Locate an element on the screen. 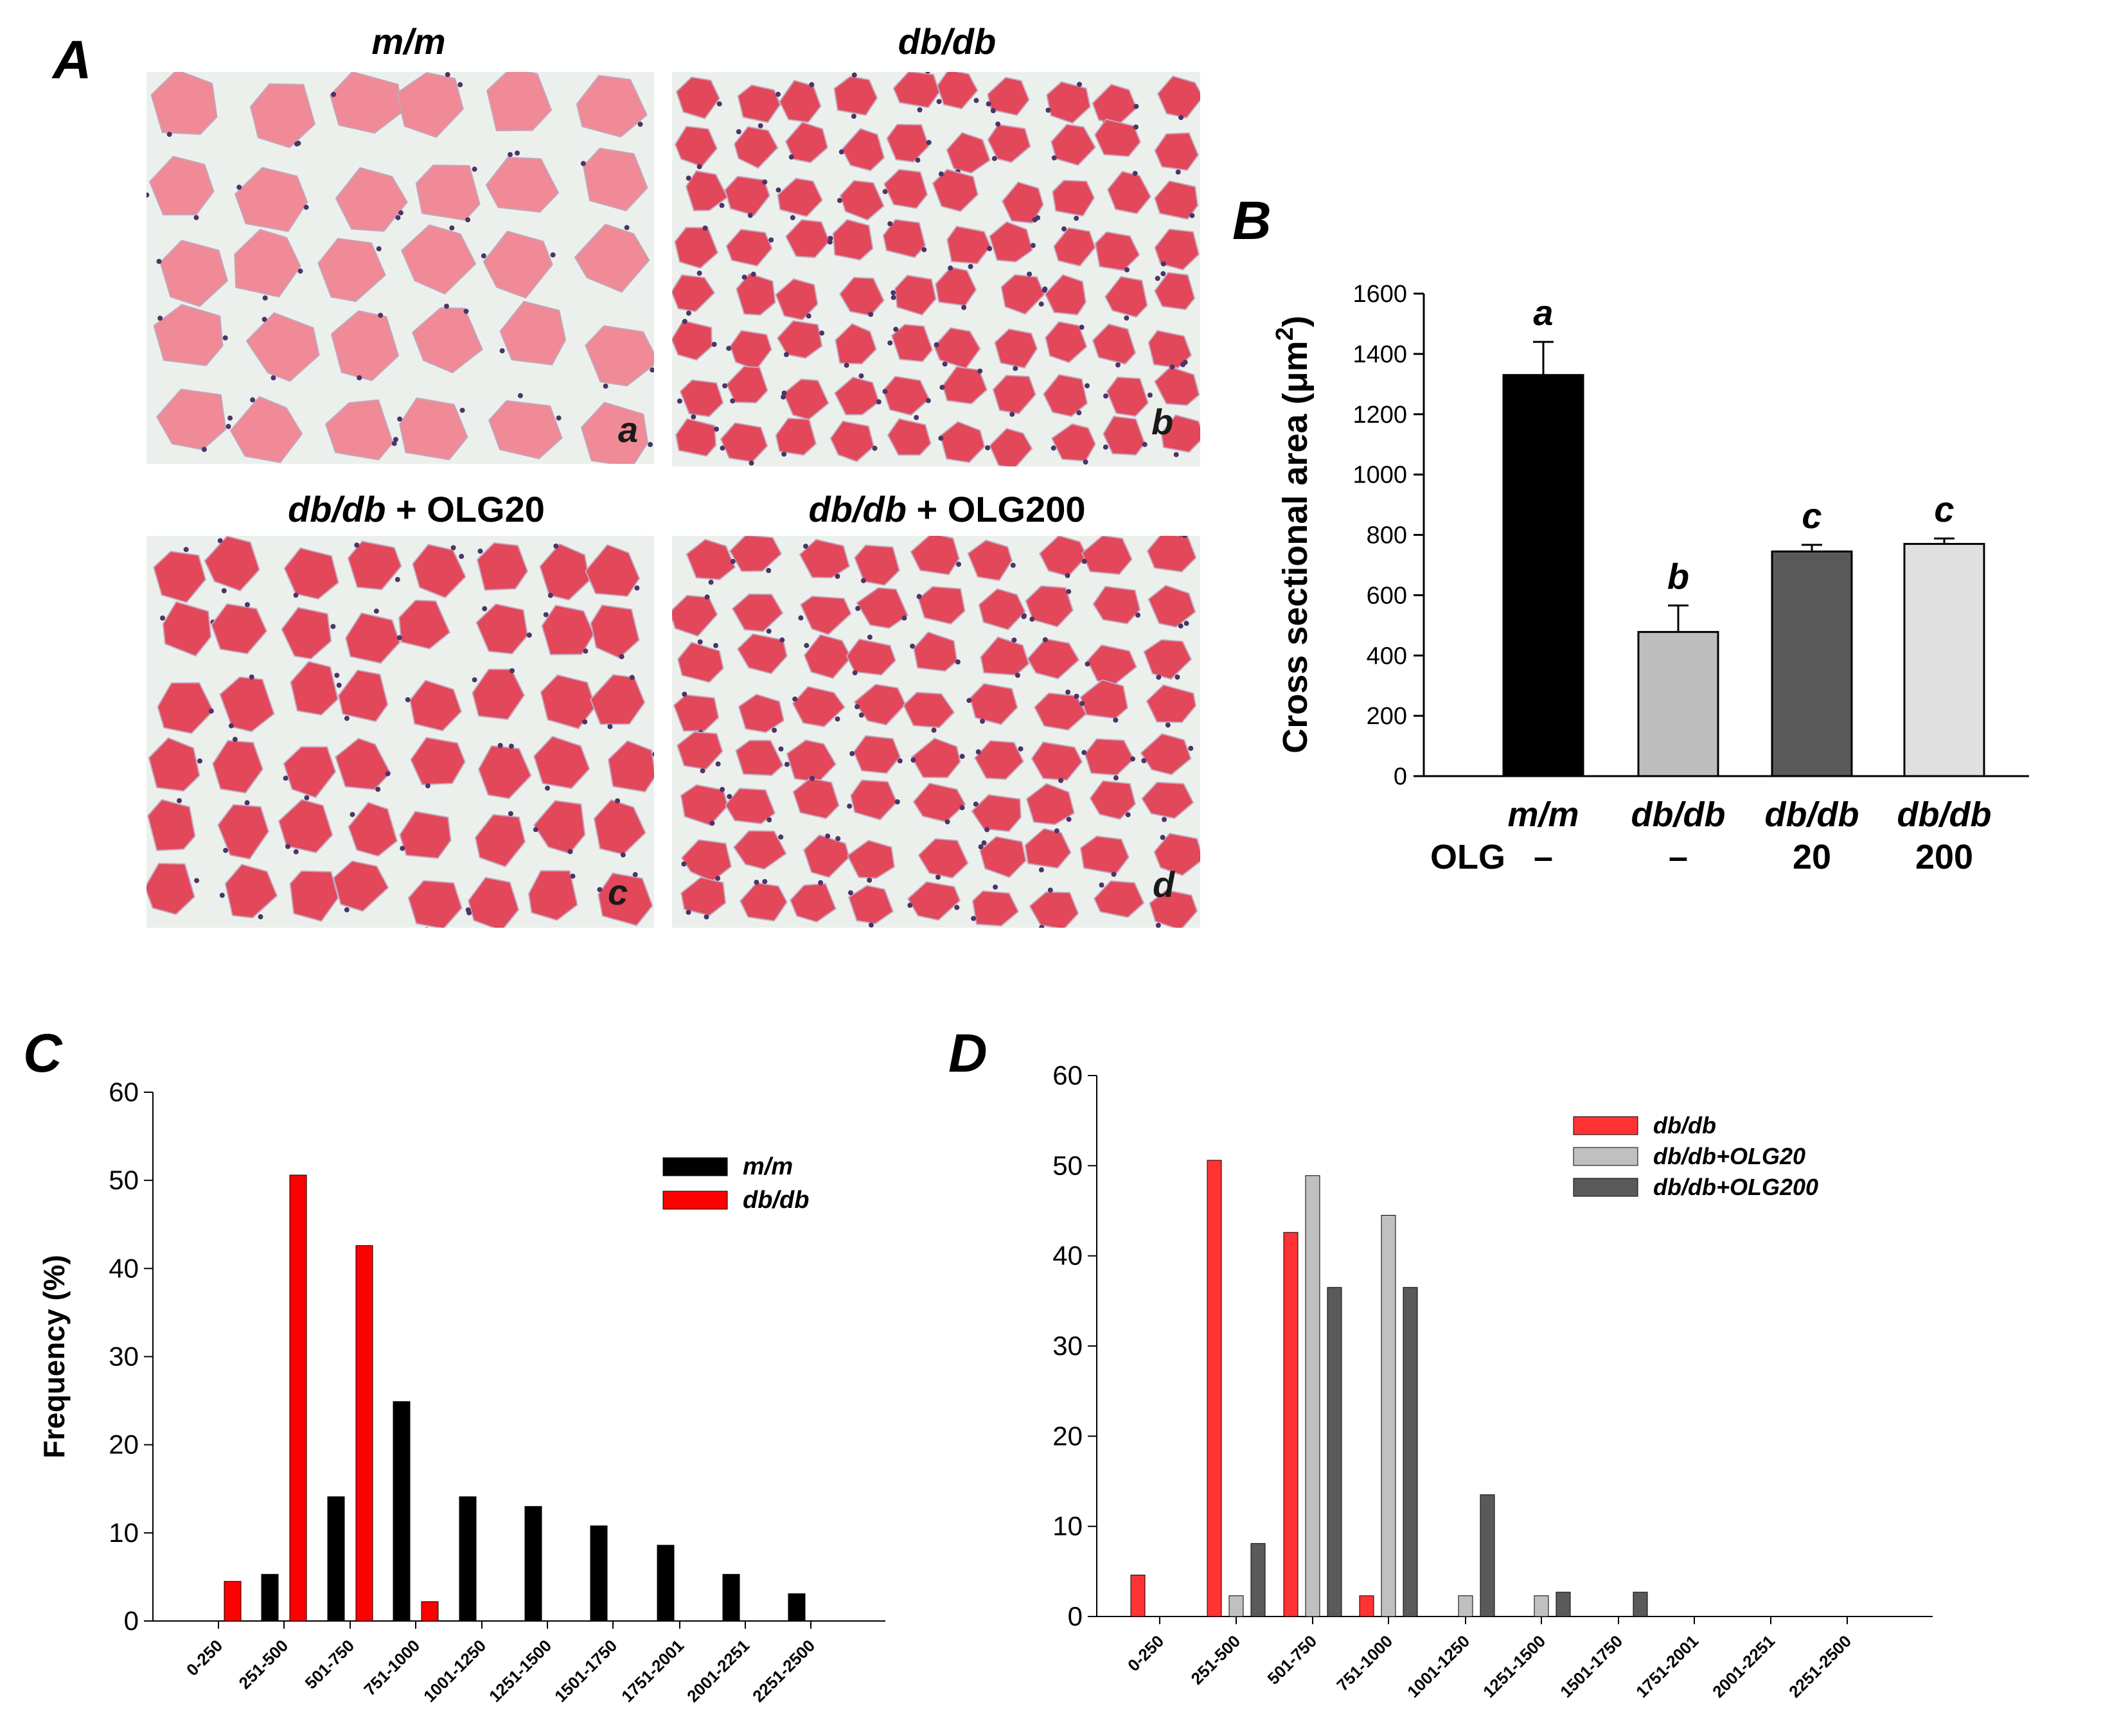  micrograph-title-olg200: db/db + OLG200 is located at coordinates (947, 509).